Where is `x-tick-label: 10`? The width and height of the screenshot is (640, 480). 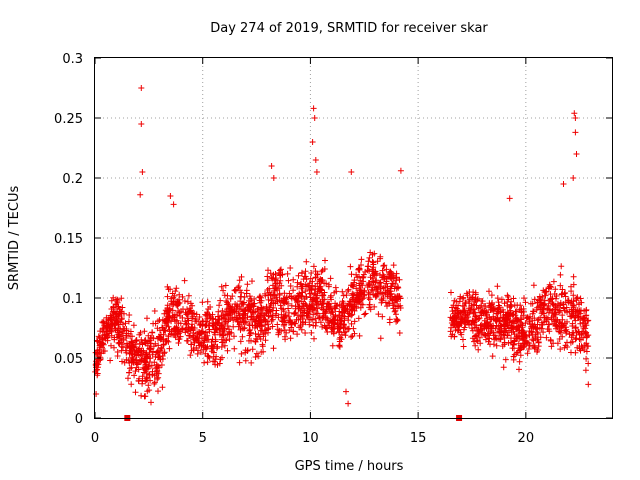 x-tick-label: 10 is located at coordinates (310, 438).